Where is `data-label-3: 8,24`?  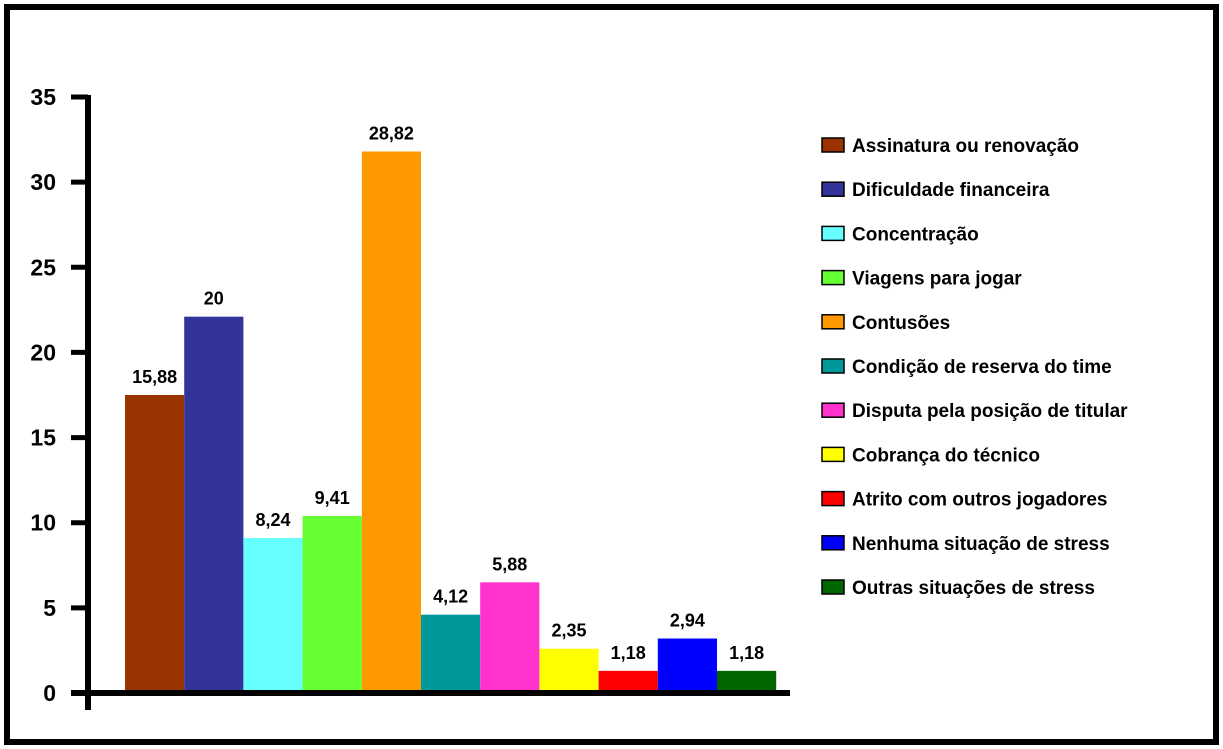 data-label-3: 8,24 is located at coordinates (272, 520).